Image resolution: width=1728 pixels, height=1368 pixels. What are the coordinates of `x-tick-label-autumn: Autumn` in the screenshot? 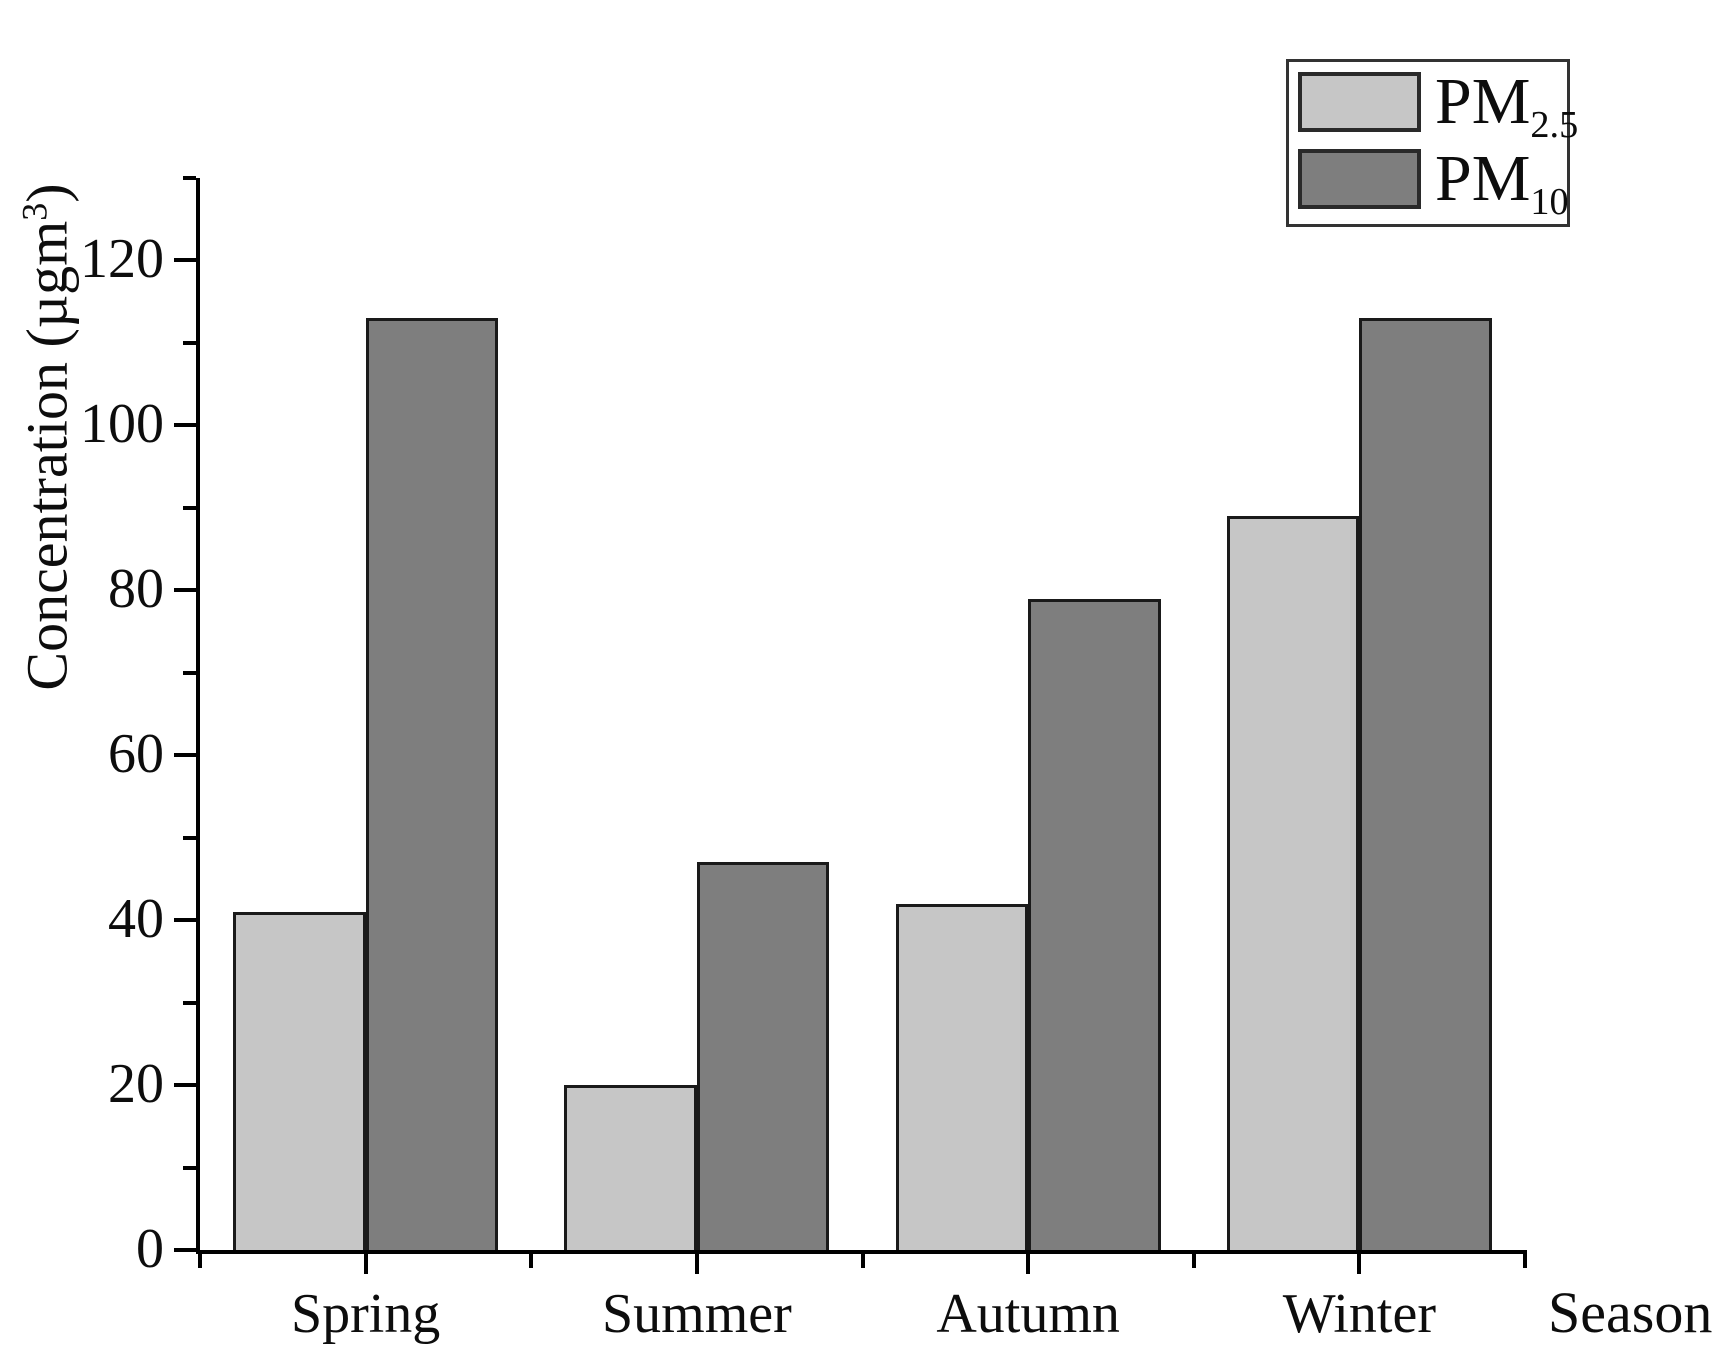 It's located at (1028, 1314).